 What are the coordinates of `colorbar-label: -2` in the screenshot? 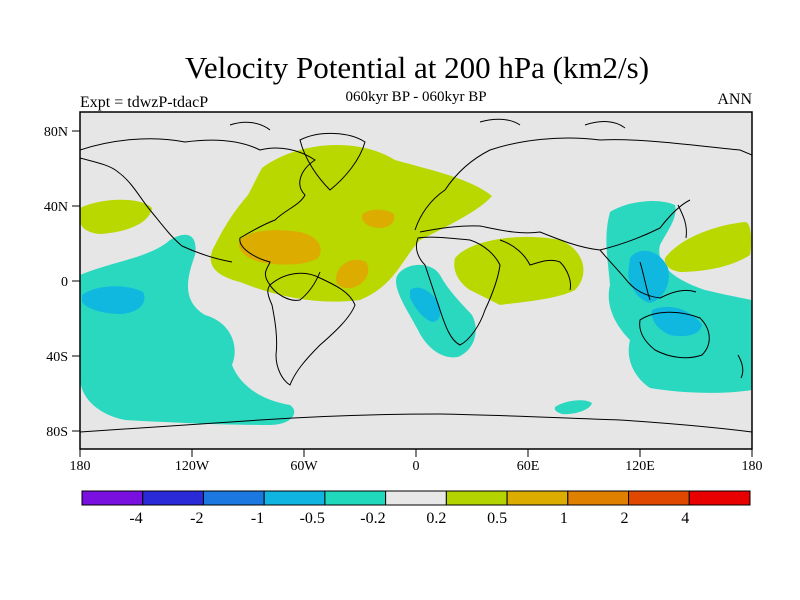 It's located at (196, 518).